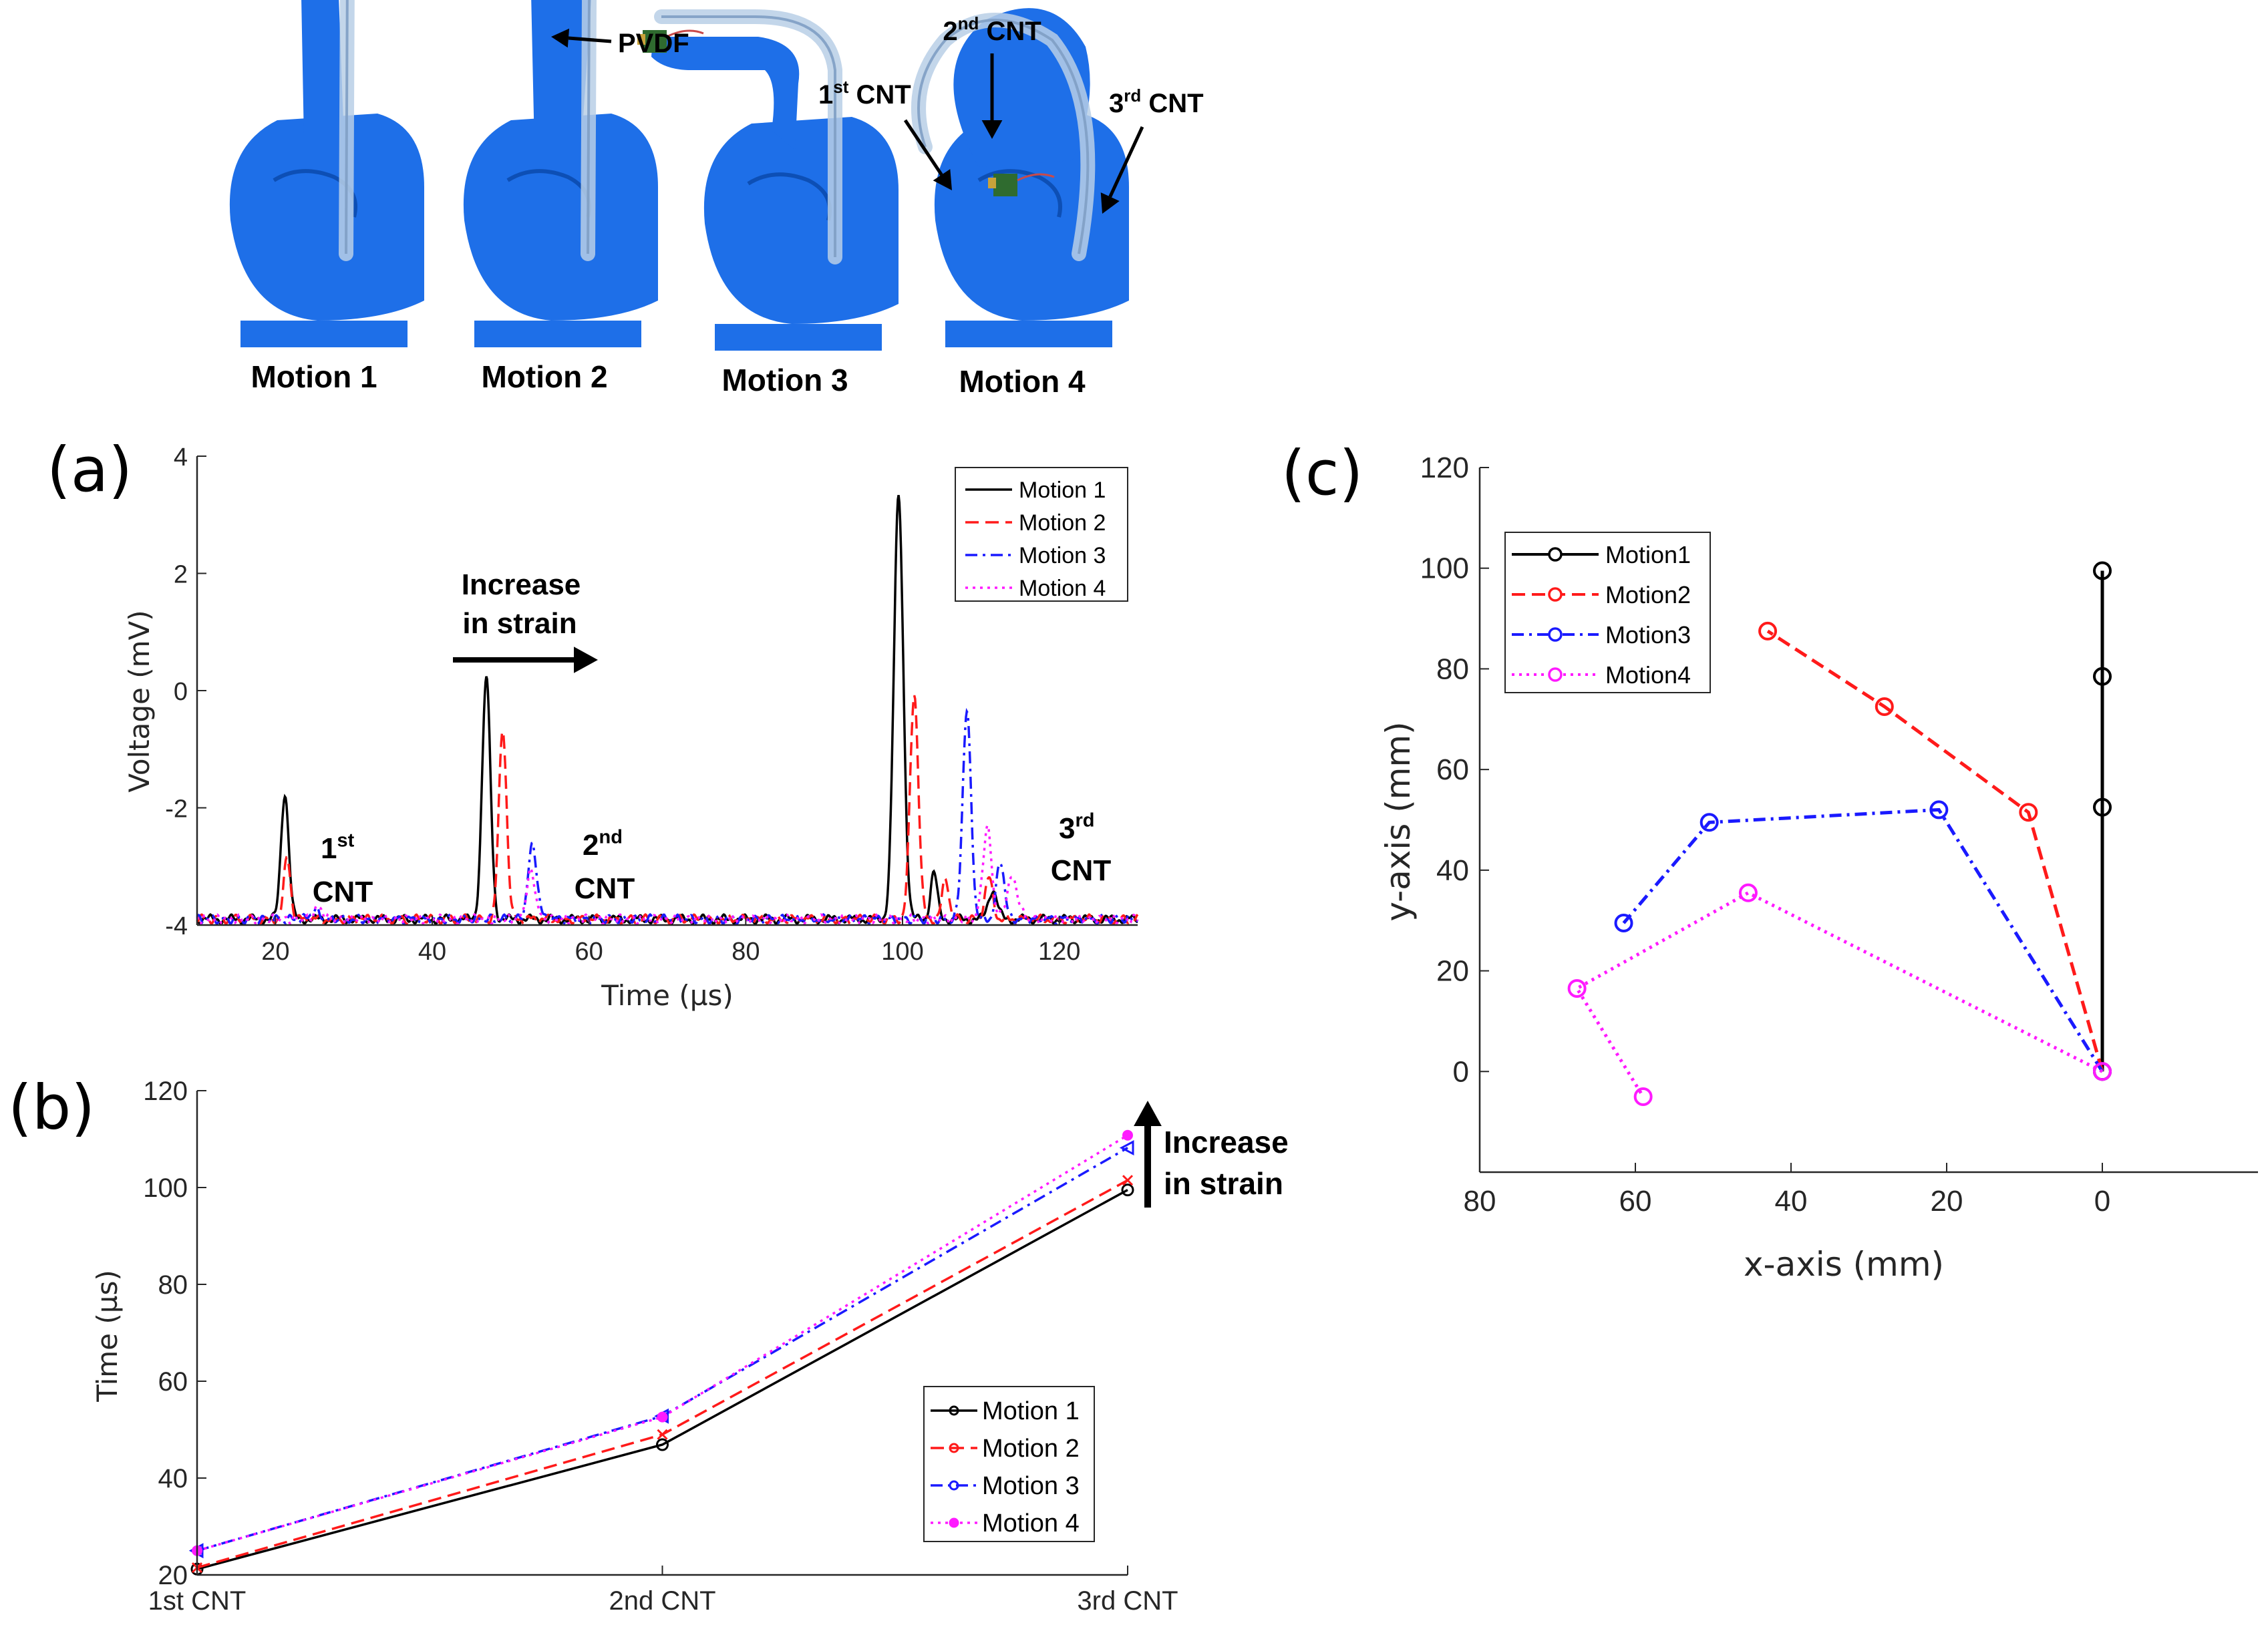  What do you see at coordinates (1398, 821) in the screenshot?
I see `y-axis-title: y-axis (mm)` at bounding box center [1398, 821].